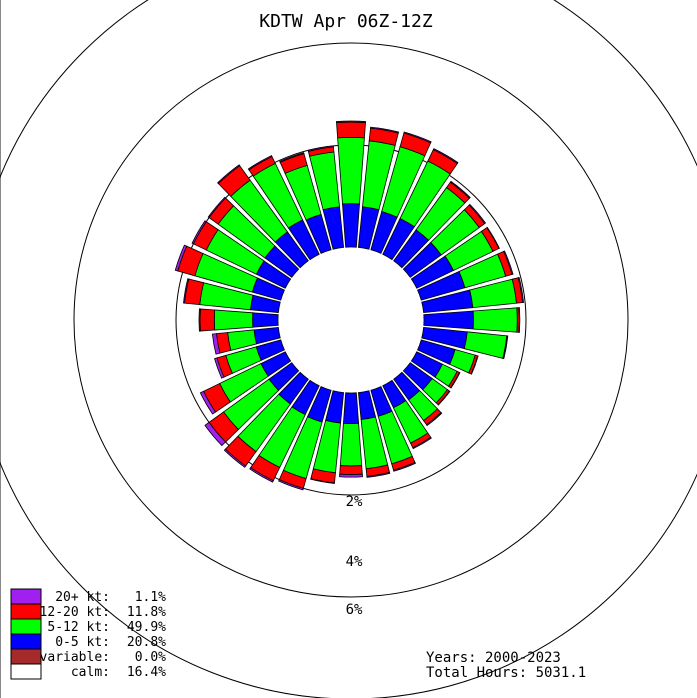  What do you see at coordinates (78, 627) in the screenshot?
I see `legend-label-5-12: 5-12 kt:` at bounding box center [78, 627].